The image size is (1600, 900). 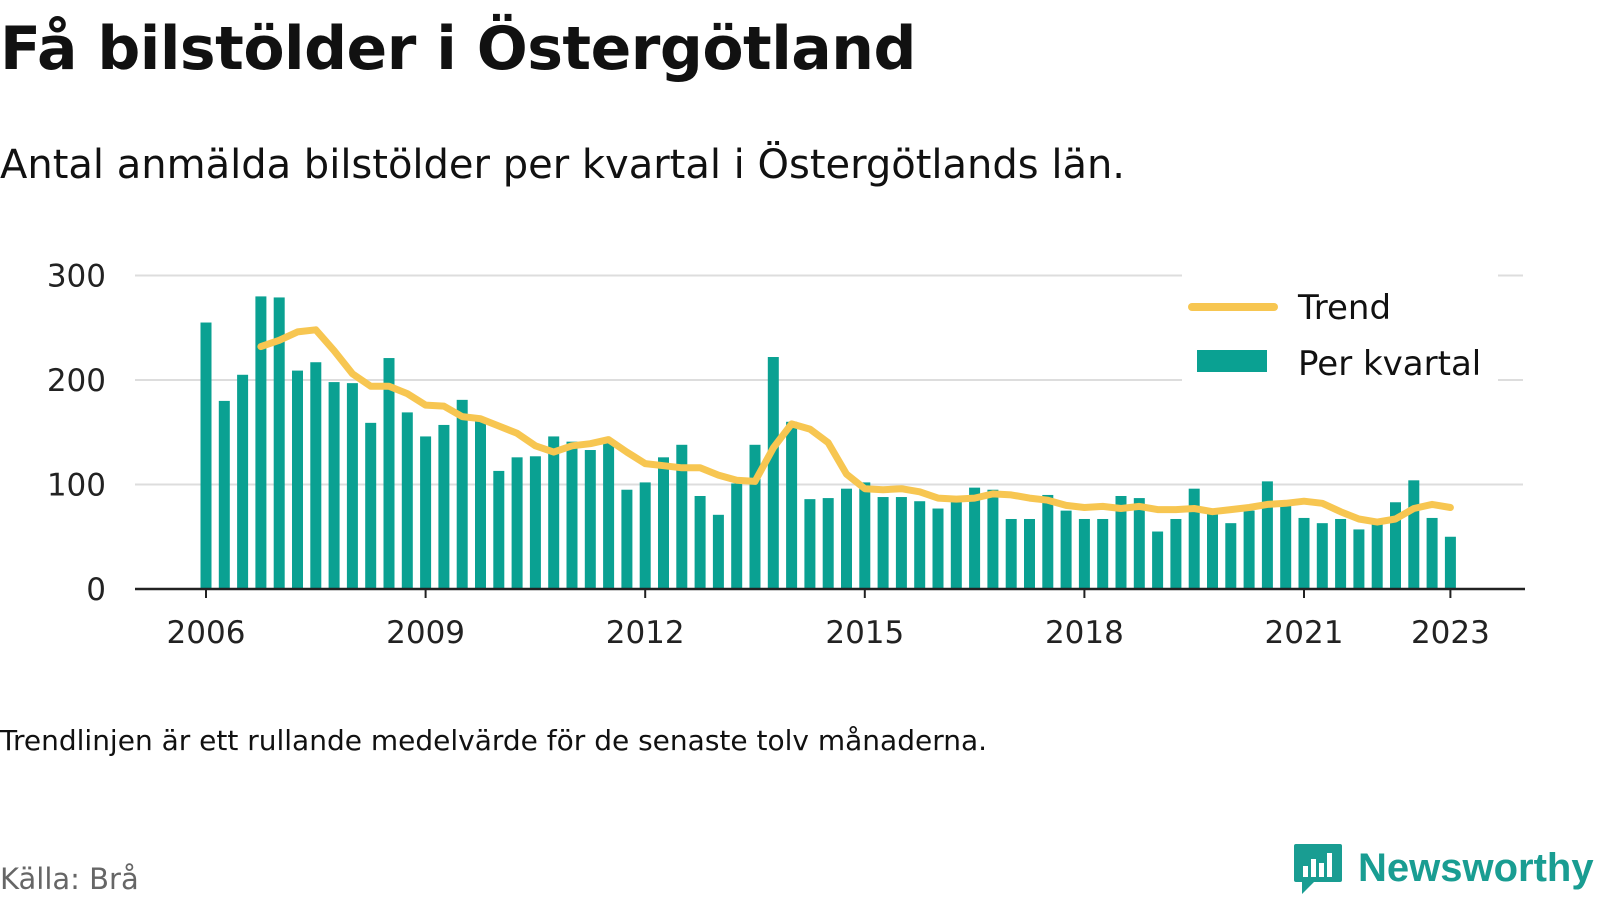 What do you see at coordinates (1232, 361) in the screenshot?
I see `legend-bar-swatch` at bounding box center [1232, 361].